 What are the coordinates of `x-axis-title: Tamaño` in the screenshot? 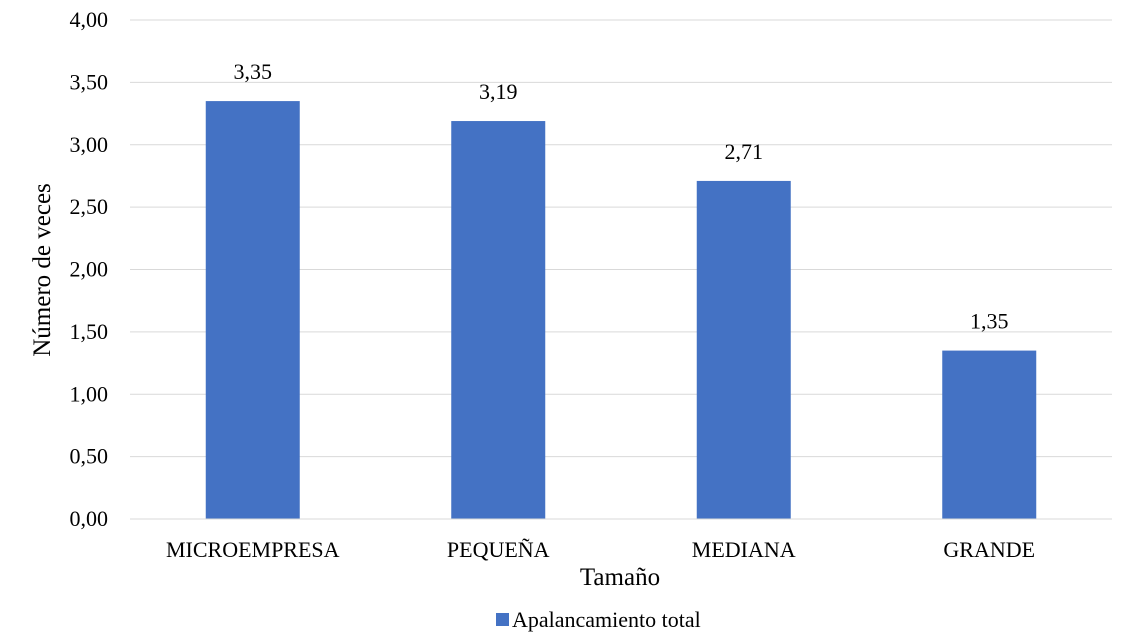 It's located at (620, 577).